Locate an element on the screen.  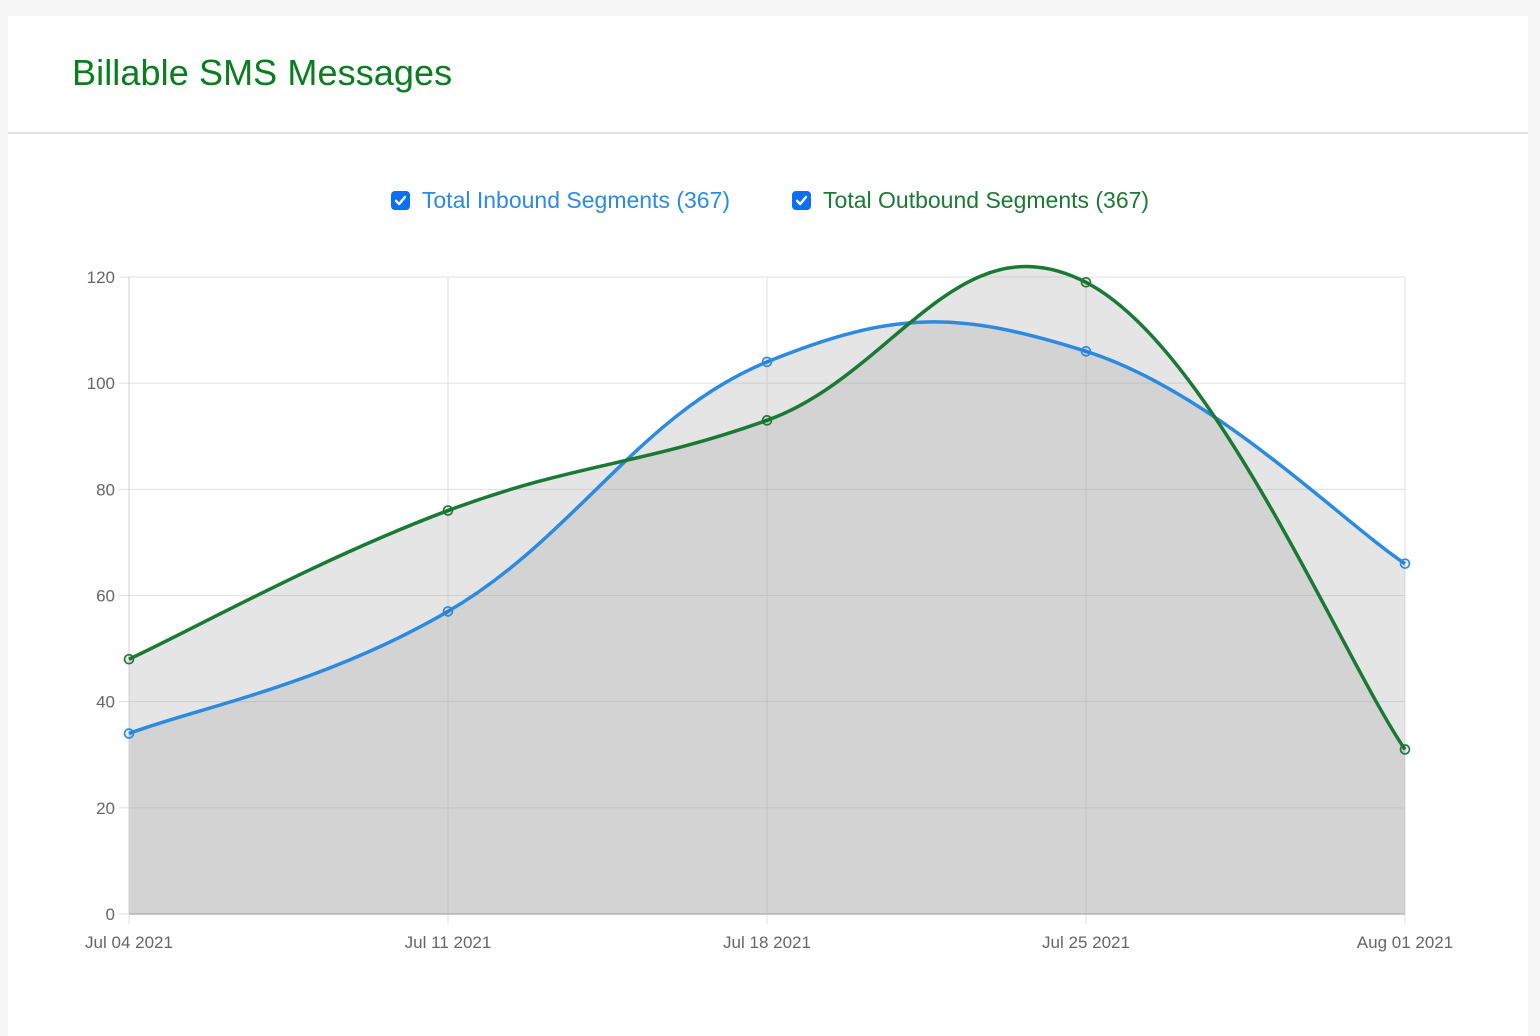
legend-item-inbound: Total Inbound Segments (367) is located at coordinates (560, 200).